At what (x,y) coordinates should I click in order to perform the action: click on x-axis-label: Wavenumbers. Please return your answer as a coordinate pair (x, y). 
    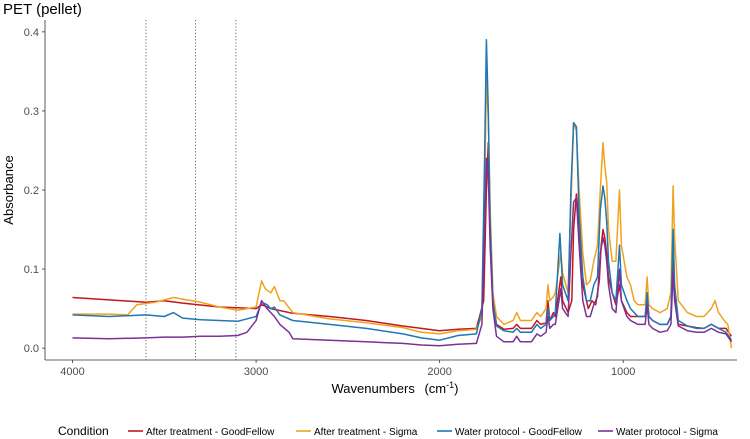
    Looking at the image, I should click on (374, 388).